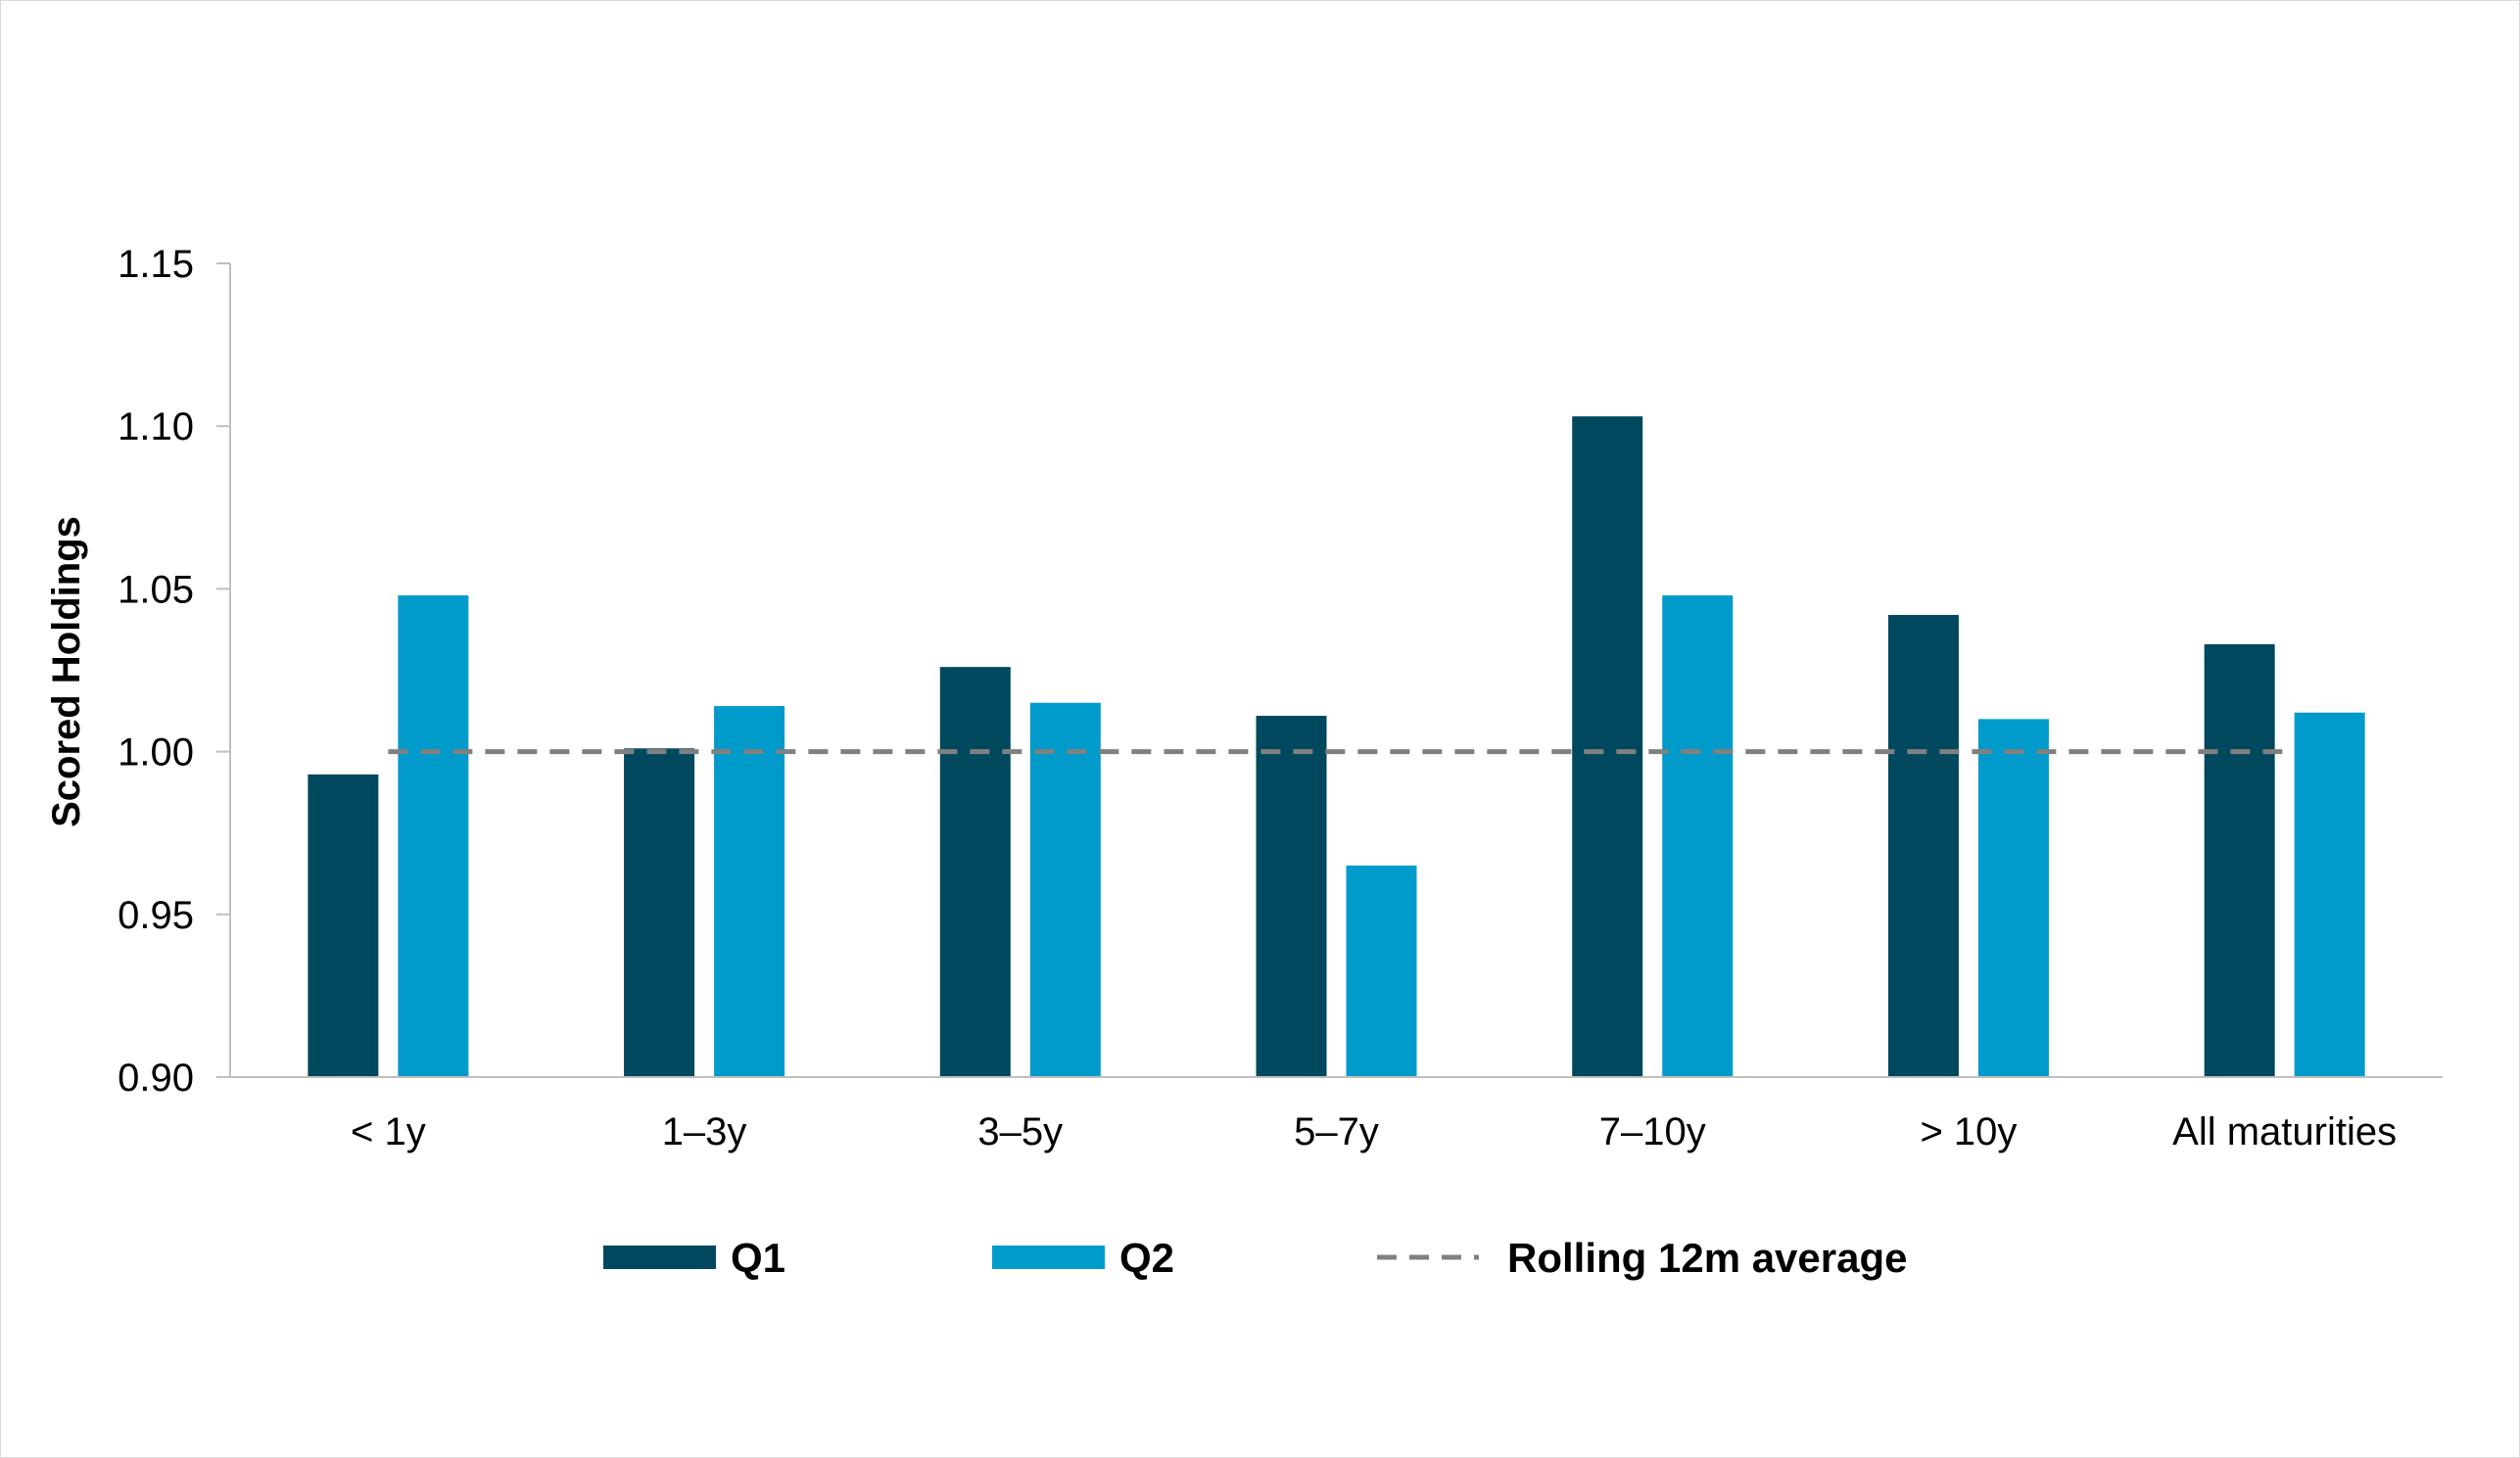 Image resolution: width=2520 pixels, height=1458 pixels. What do you see at coordinates (1146, 1258) in the screenshot?
I see `legend-label-1: Q2` at bounding box center [1146, 1258].